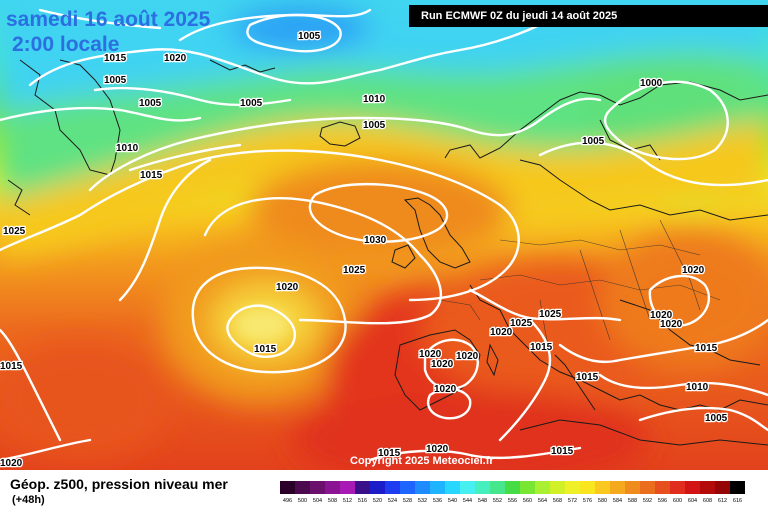 The height and width of the screenshot is (512, 768). Describe the element at coordinates (317, 500) in the screenshot. I see `colour-scale-label: 504` at that location.